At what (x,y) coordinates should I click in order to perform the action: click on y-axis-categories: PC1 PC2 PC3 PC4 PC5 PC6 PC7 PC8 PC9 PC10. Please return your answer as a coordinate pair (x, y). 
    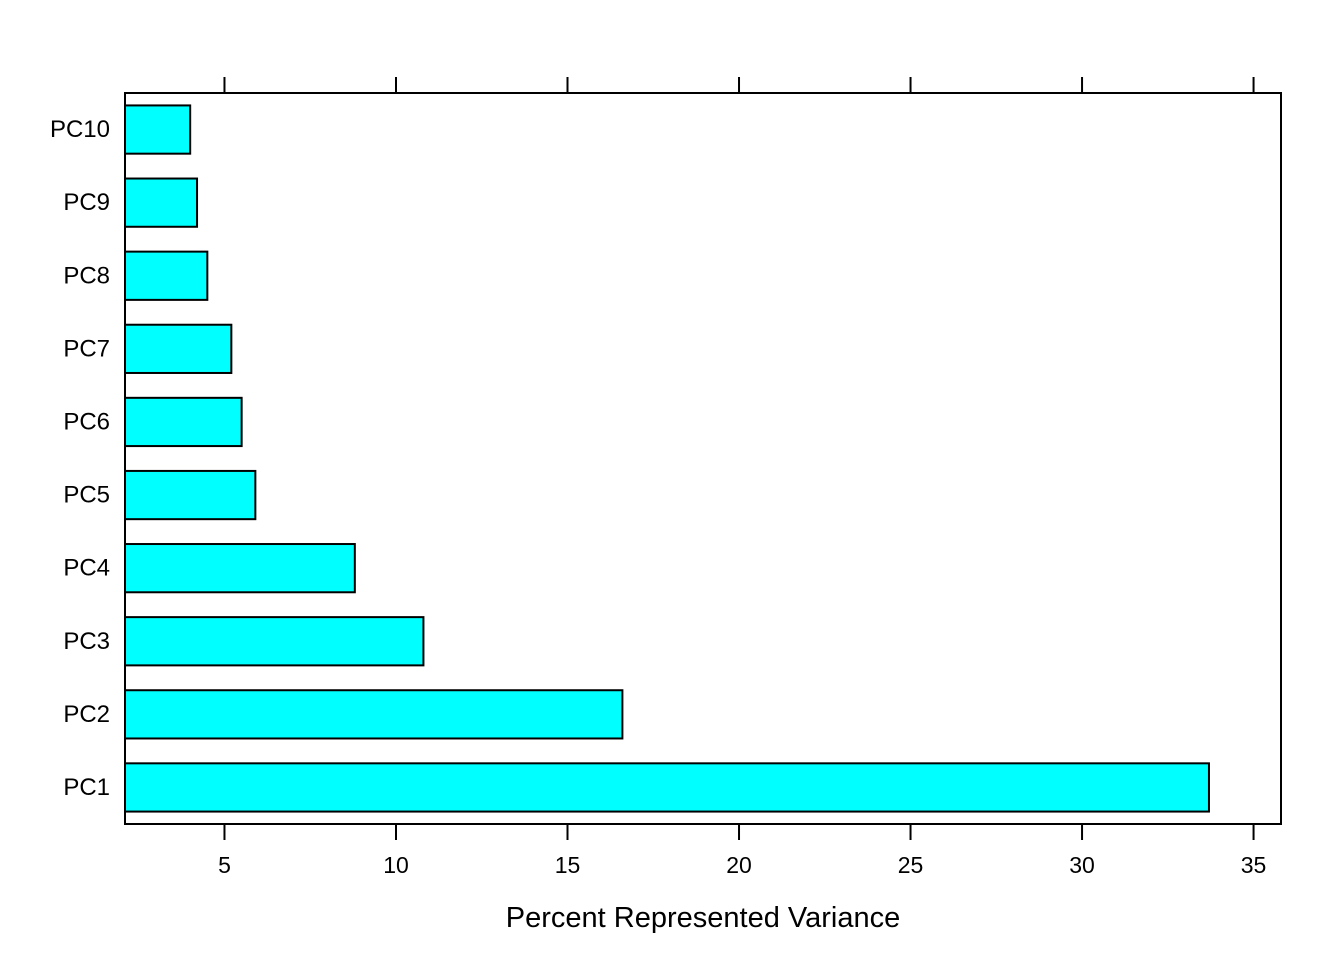
    Looking at the image, I should click on (80, 458).